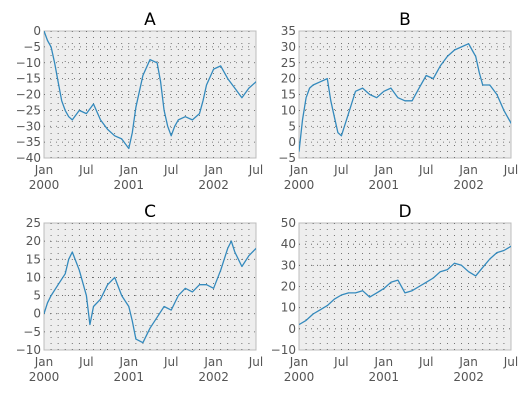 This screenshot has width=520, height=400. What do you see at coordinates (150, 20) in the screenshot?
I see `chart-title: A` at bounding box center [150, 20].